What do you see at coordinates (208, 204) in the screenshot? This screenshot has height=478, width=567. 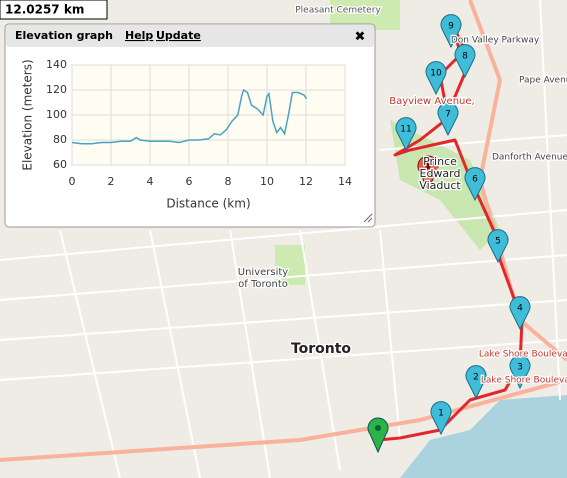 I see `x-axis-label: Distance (km)` at bounding box center [208, 204].